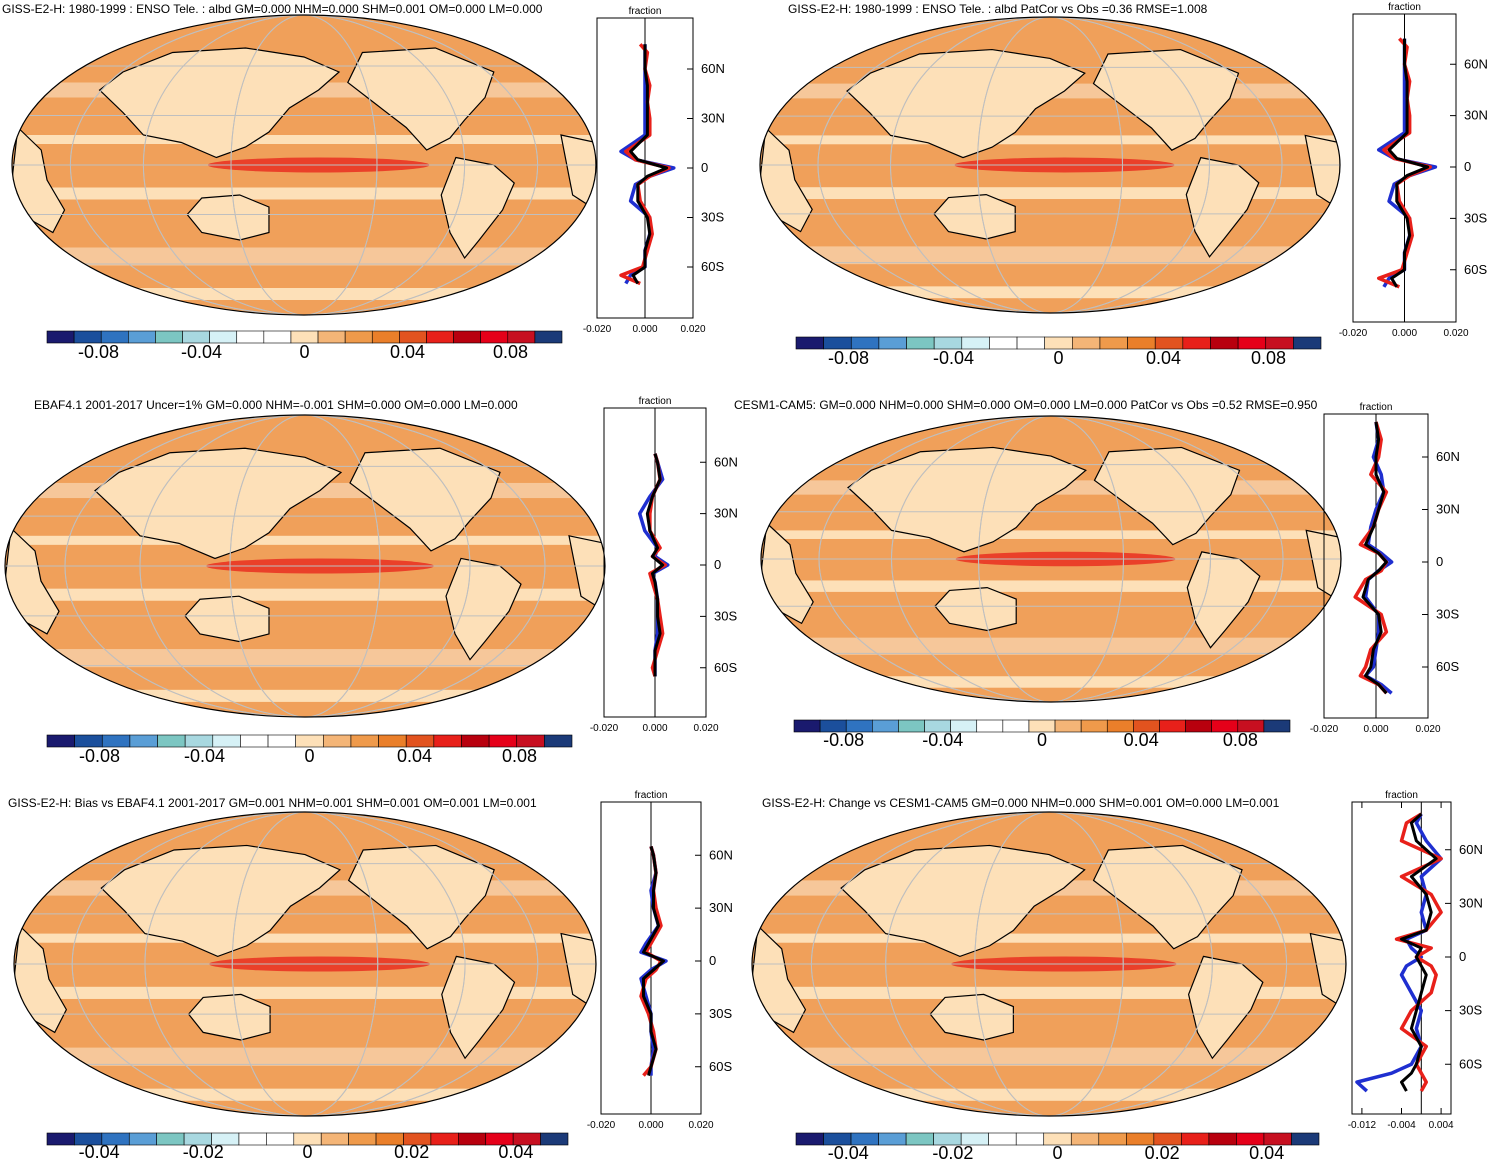  I want to click on zonal-line-model, so click(645, 164).